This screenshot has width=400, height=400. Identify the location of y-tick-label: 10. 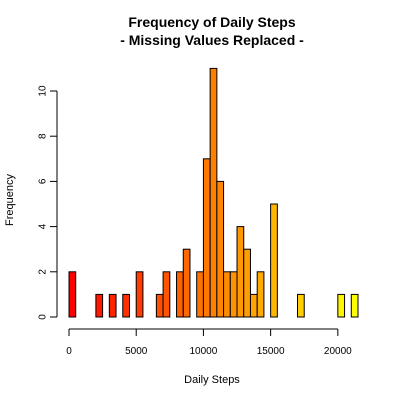
(43, 91).